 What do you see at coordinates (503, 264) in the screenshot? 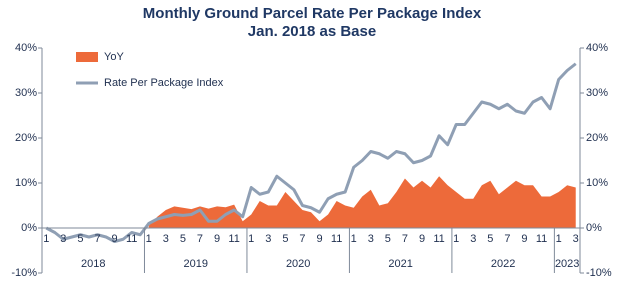
I see `year-label: 2022` at bounding box center [503, 264].